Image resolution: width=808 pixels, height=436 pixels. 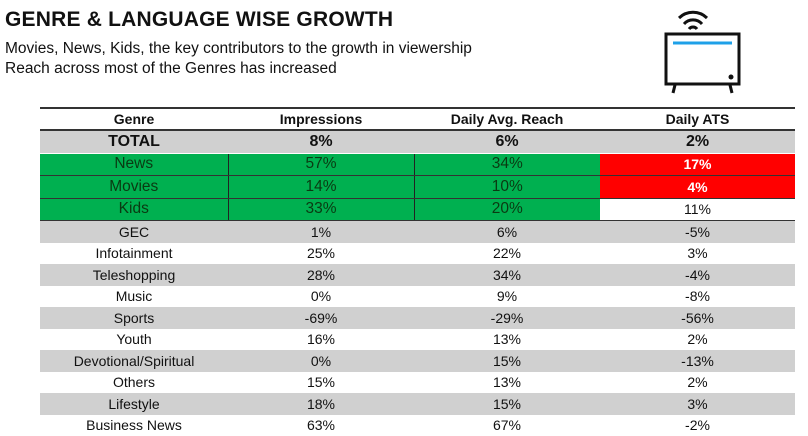 What do you see at coordinates (697, 275) in the screenshot?
I see `cell: -4%` at bounding box center [697, 275].